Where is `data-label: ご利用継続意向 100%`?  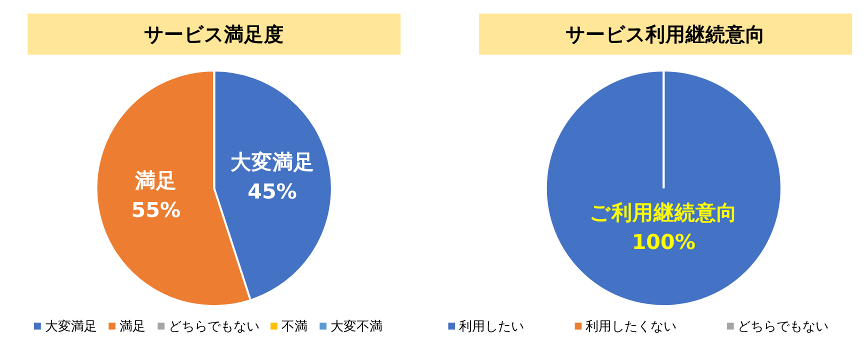 data-label: ご利用継続意向 100% is located at coordinates (664, 227).